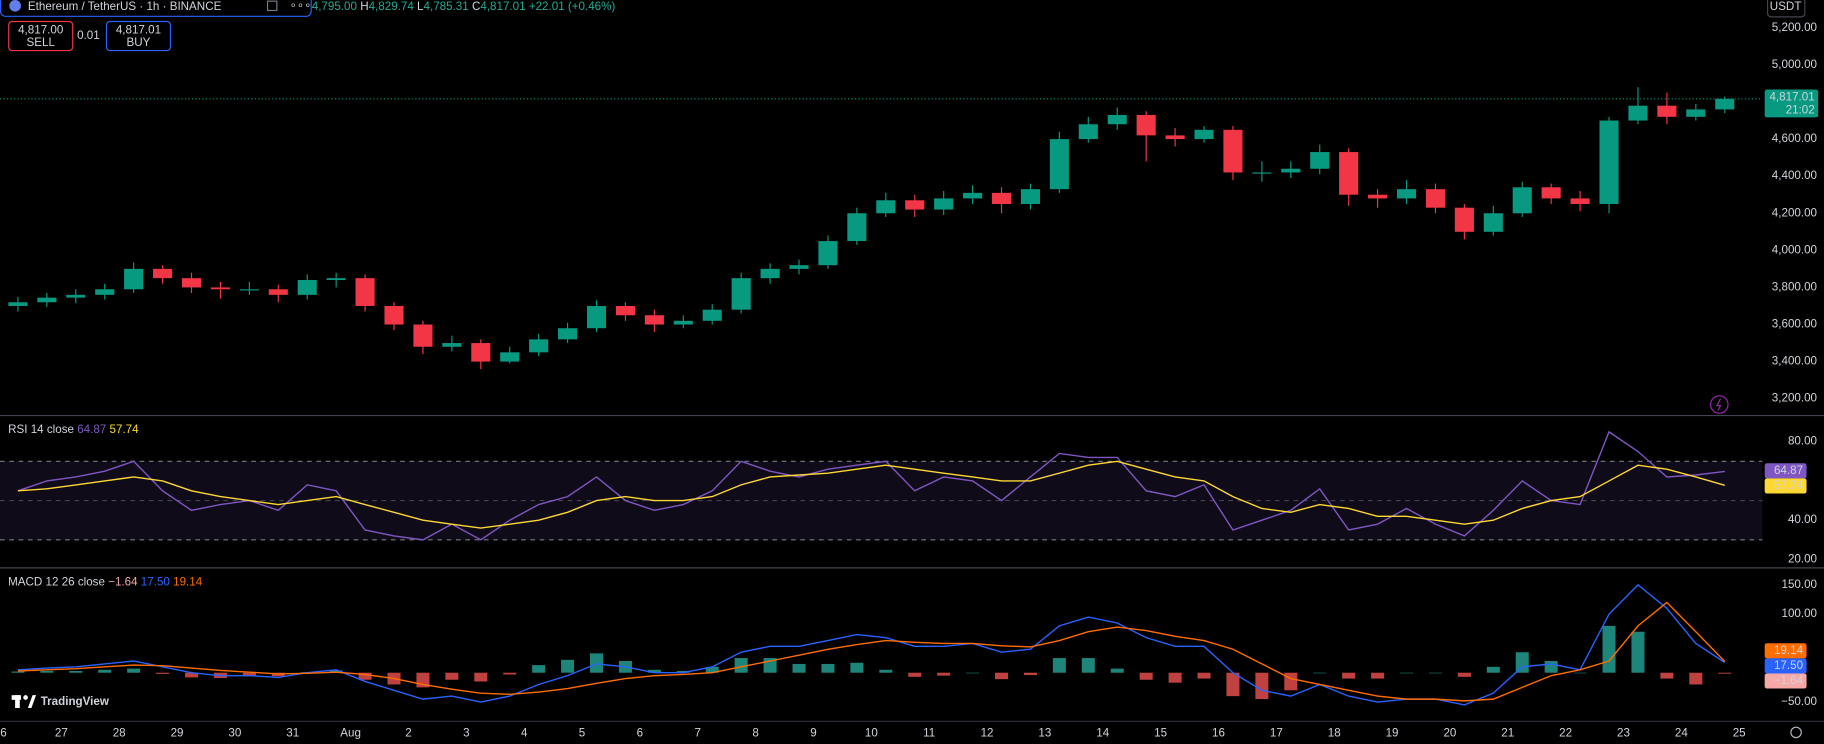  What do you see at coordinates (1789, 485) in the screenshot?
I see `axis-badge-label: 57.74` at bounding box center [1789, 485].